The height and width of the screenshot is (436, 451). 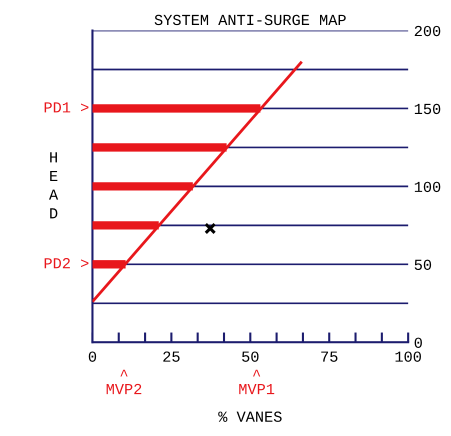 What do you see at coordinates (427, 187) in the screenshot?
I see `y-tick-label: 100` at bounding box center [427, 187].